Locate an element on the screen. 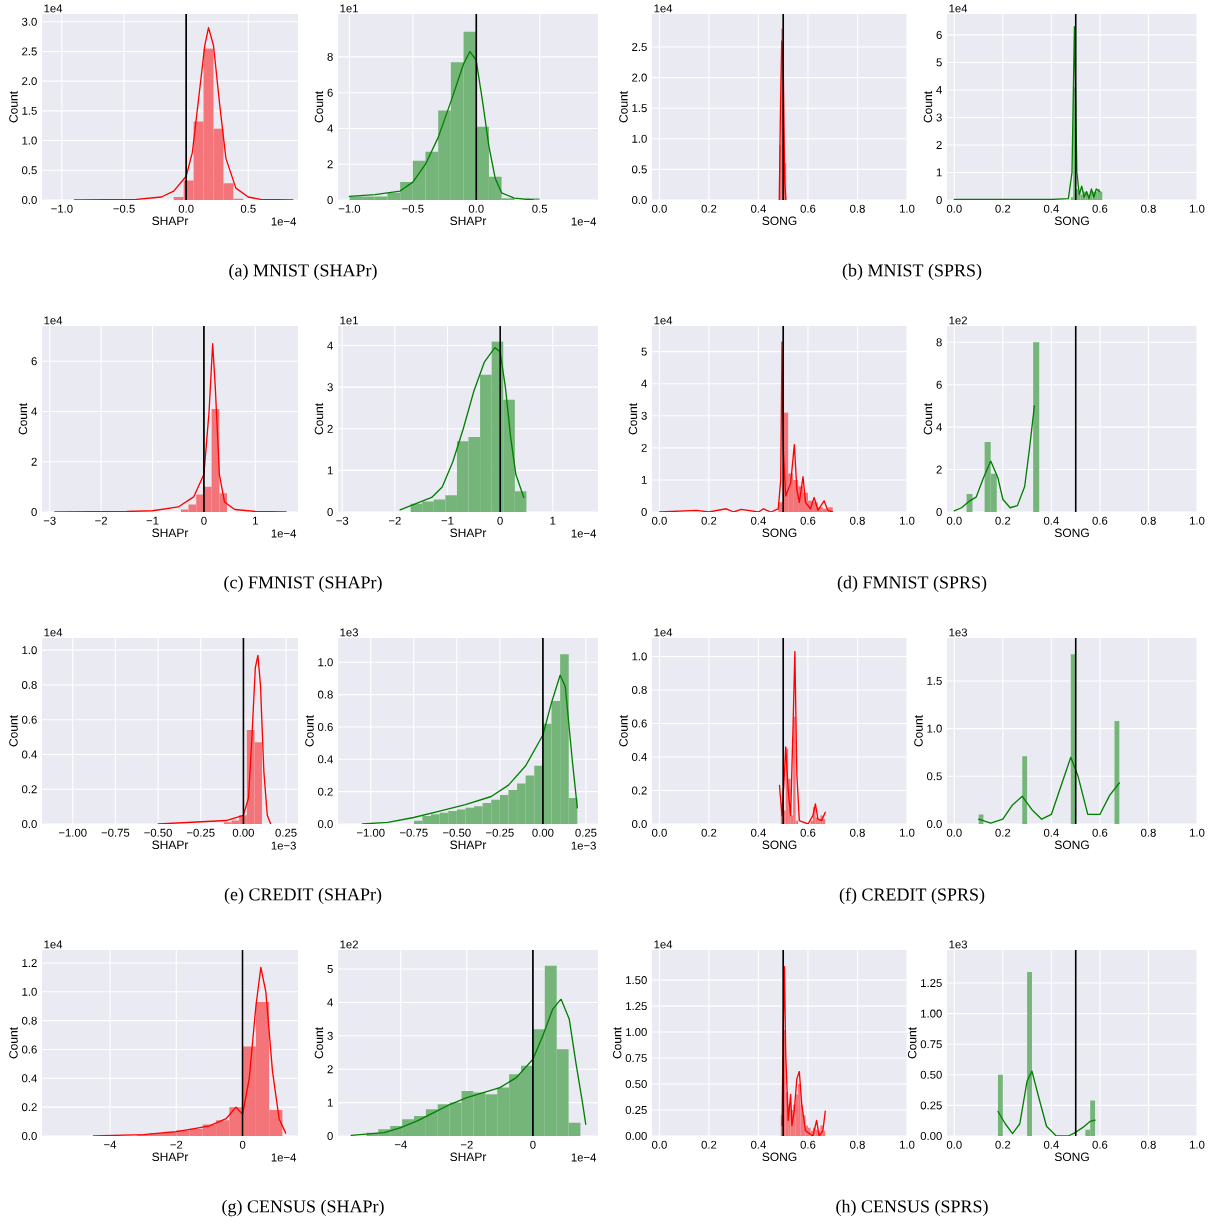 Image resolution: width=1215 pixels, height=1226 pixels. text: (d) FMNIST (SPRS) is located at coordinates (912, 584).